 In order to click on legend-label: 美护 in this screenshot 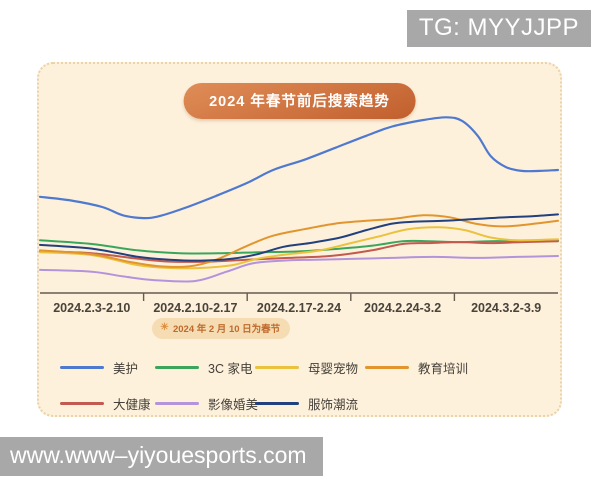, I will do `click(126, 369)`.